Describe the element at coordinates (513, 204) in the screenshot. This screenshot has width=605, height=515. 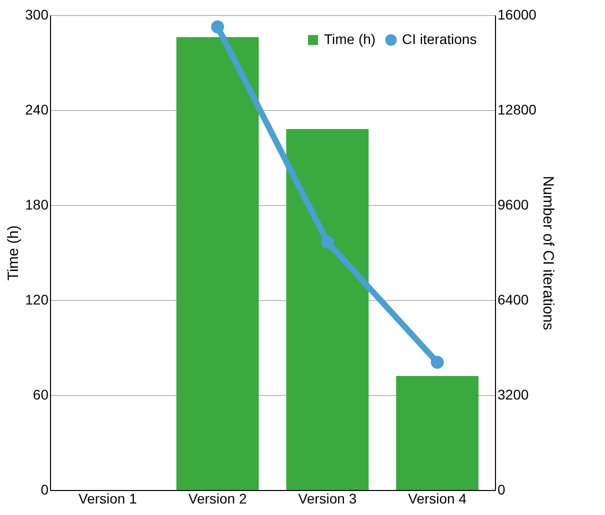
I see `y2-tick-label: 9600` at that location.